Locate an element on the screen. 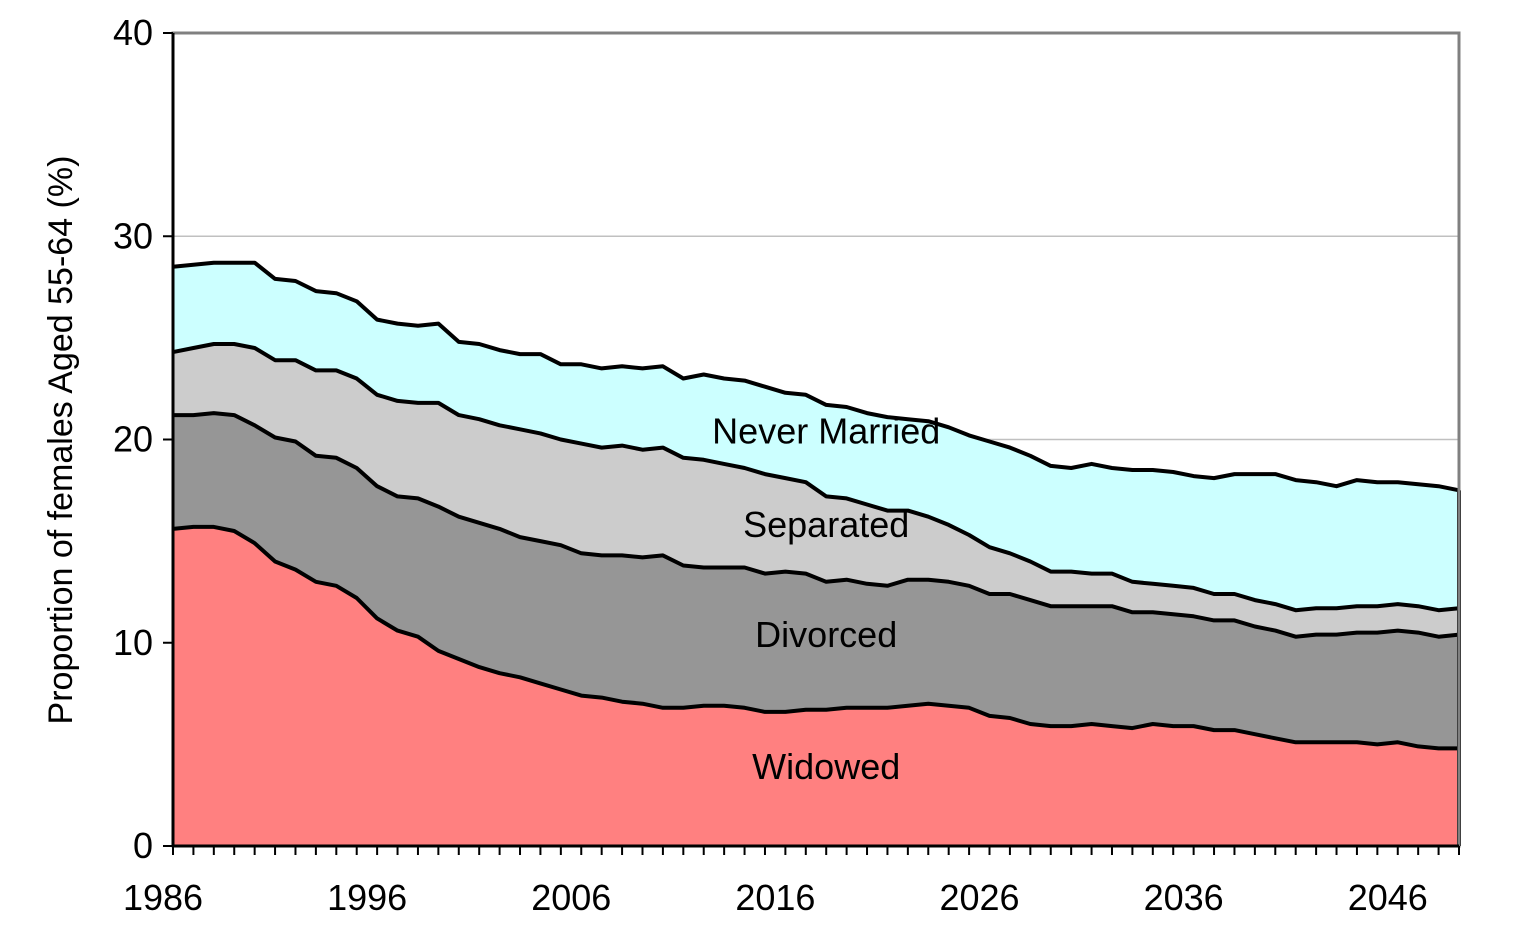  x-tick-label: 2046 is located at coordinates (1388, 897).